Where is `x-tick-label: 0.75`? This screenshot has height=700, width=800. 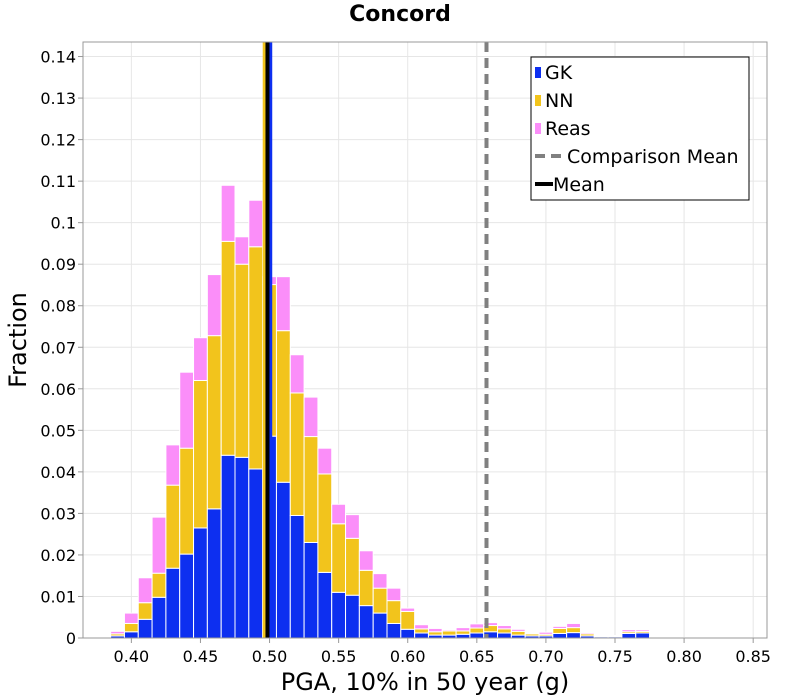 x-tick-label: 0.75 is located at coordinates (615, 656).